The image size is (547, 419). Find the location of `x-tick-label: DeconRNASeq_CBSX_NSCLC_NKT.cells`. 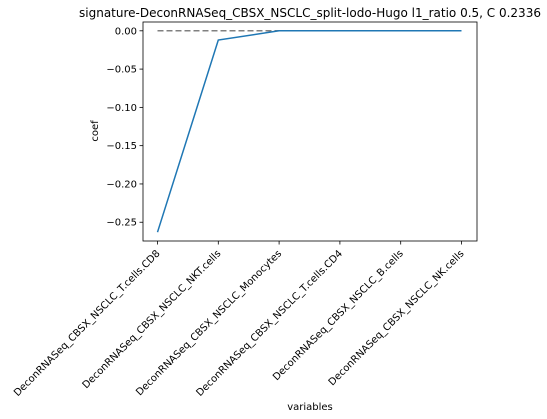

x-tick-label: DeconRNASeq_CBSX_NSCLC_NKT.cells is located at coordinates (152, 319).